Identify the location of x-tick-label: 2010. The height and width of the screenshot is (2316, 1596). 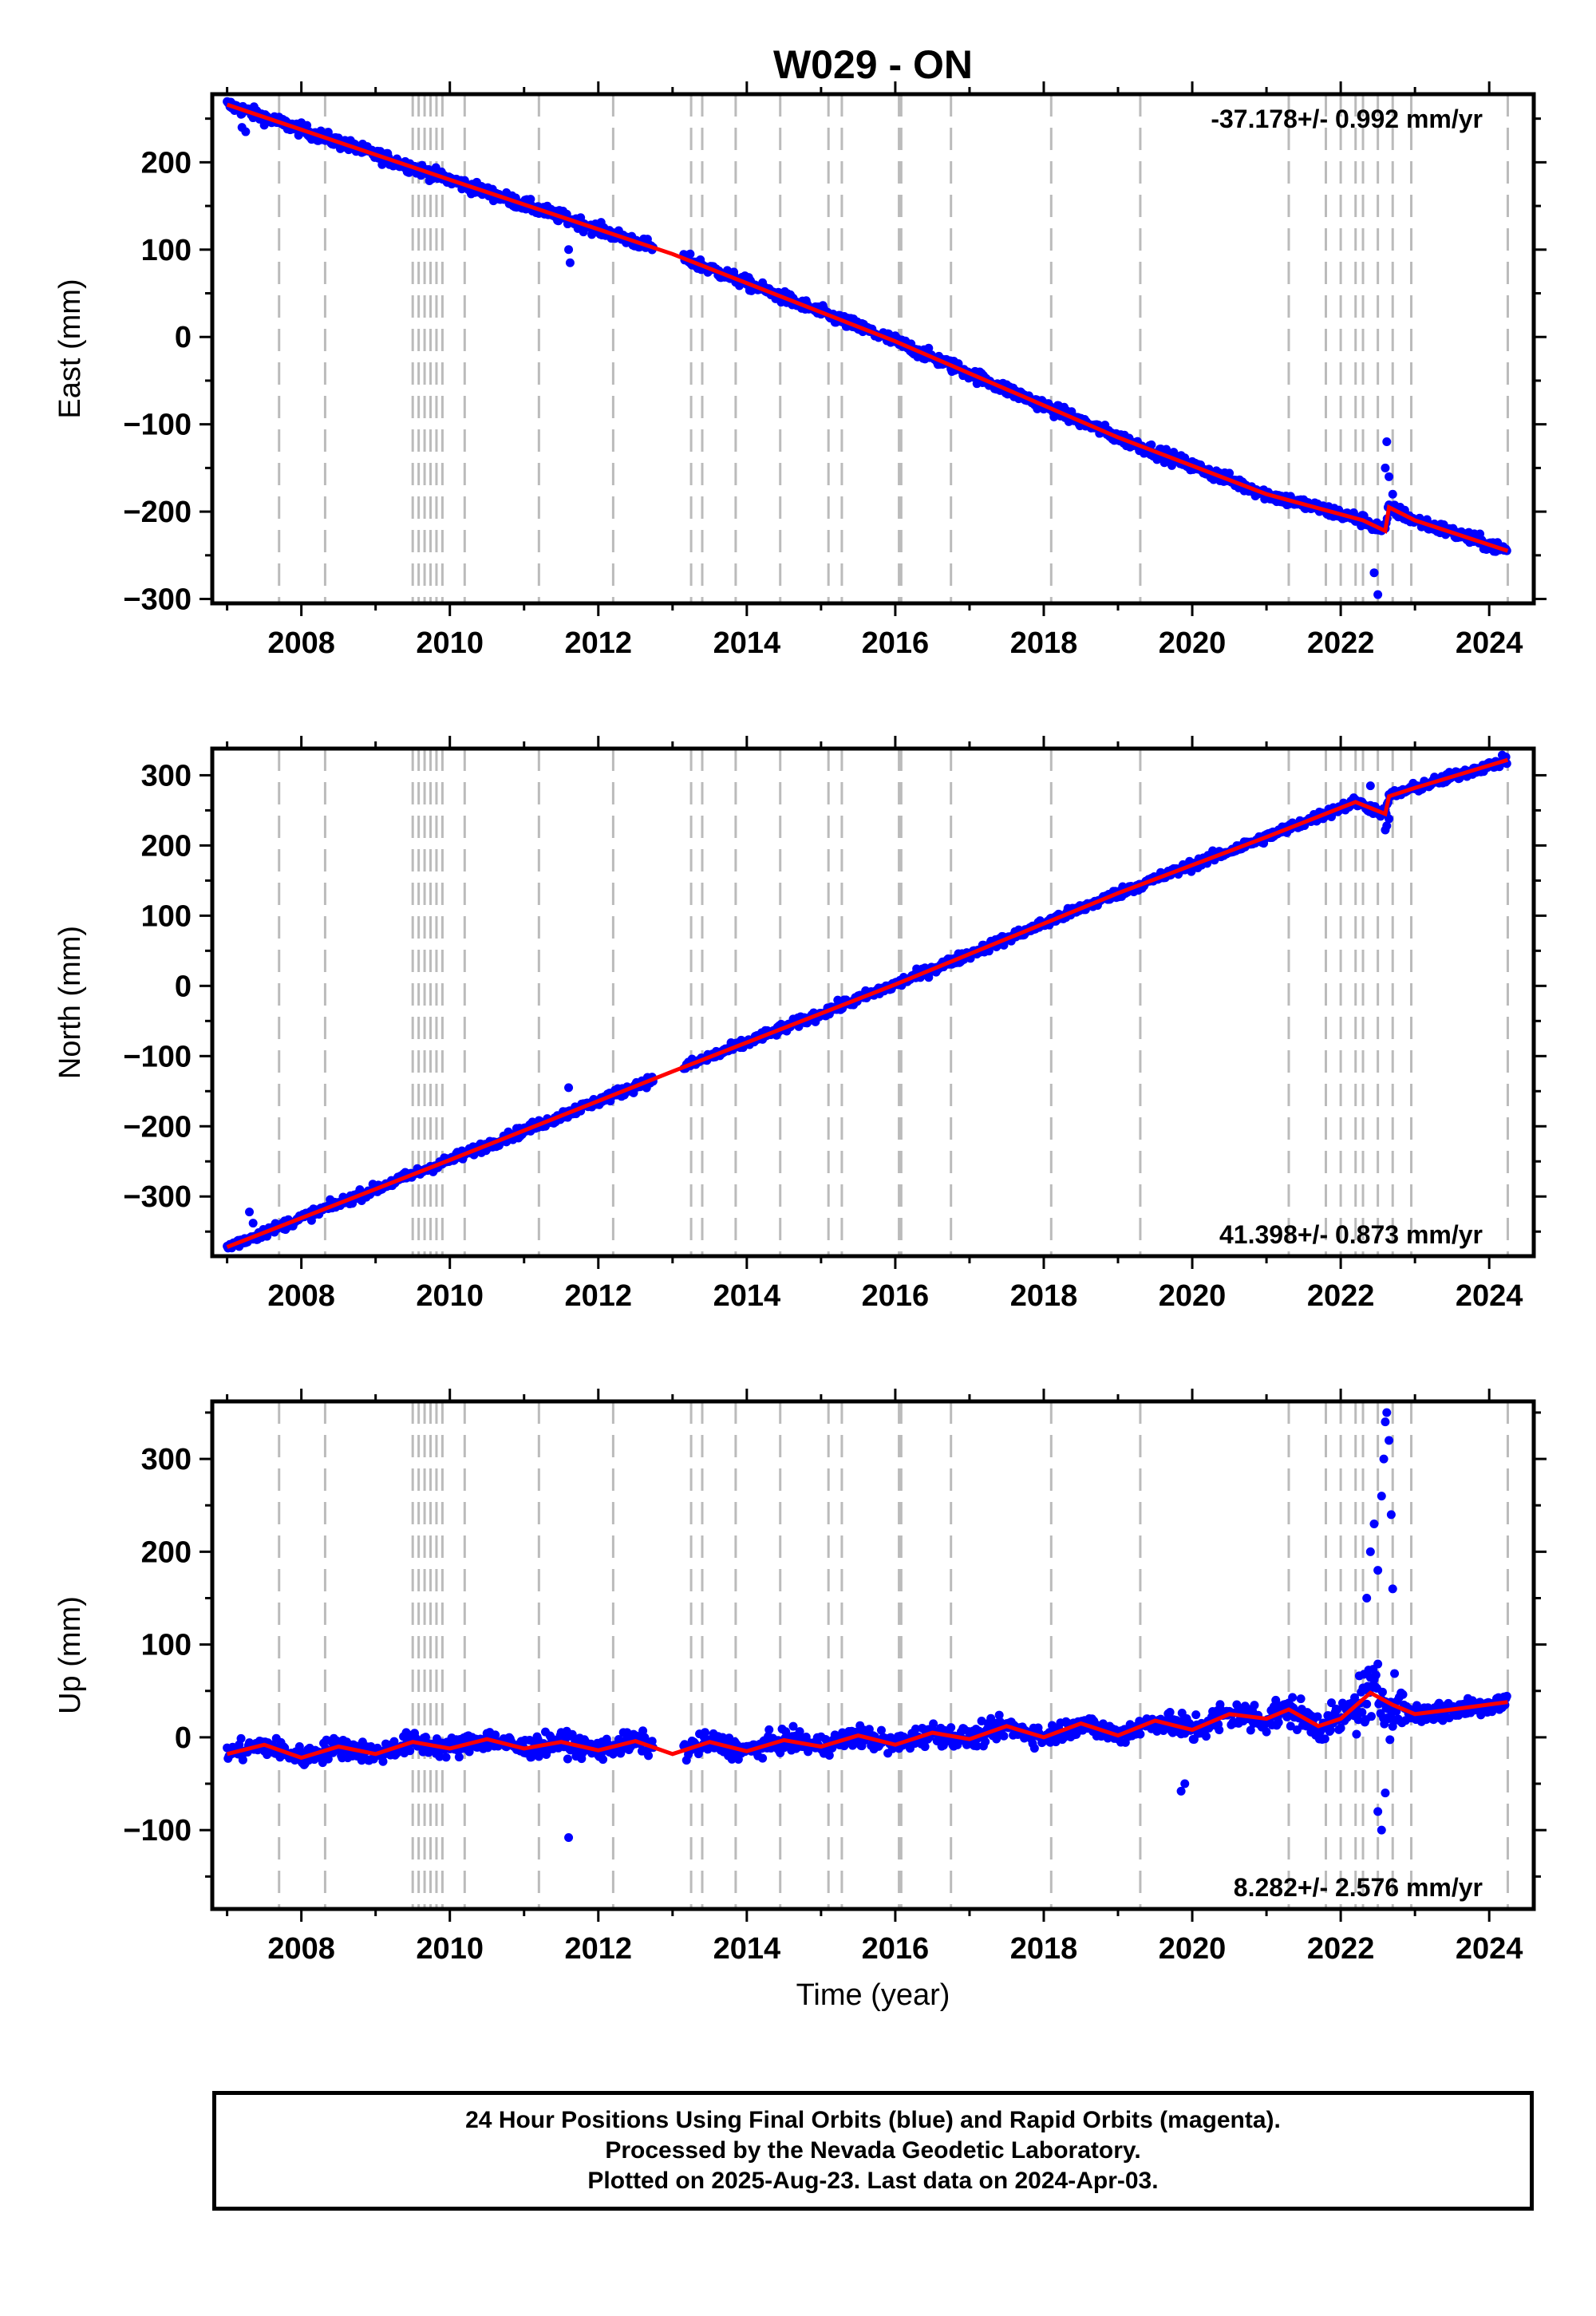
(450, 643).